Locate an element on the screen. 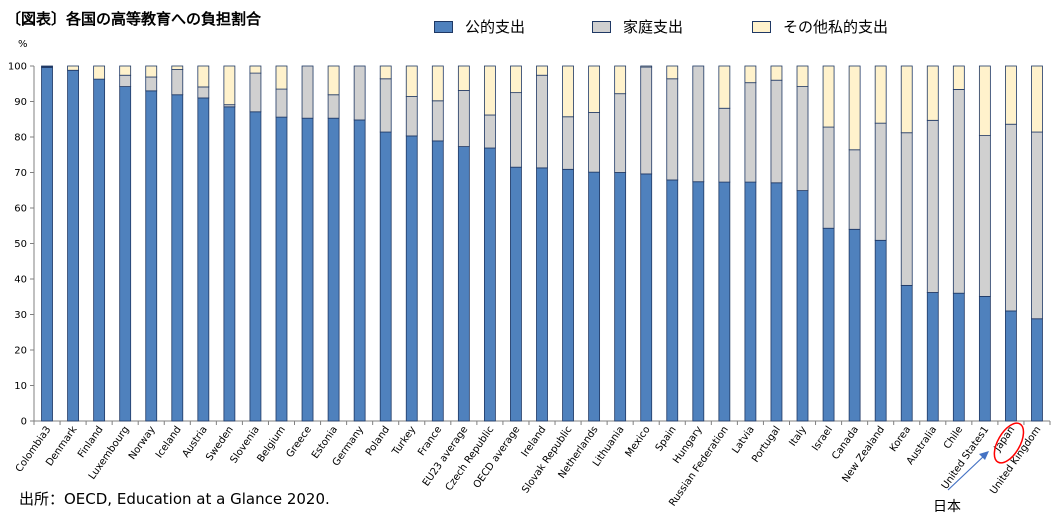  legend-swatch-household is located at coordinates (601, 26).